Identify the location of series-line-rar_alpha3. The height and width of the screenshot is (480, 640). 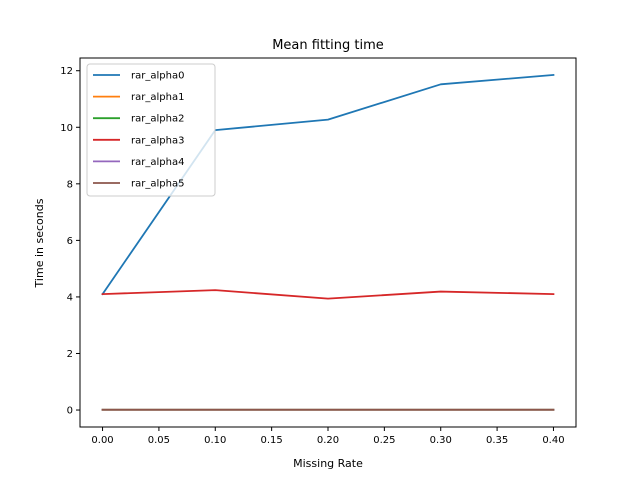
(328, 294).